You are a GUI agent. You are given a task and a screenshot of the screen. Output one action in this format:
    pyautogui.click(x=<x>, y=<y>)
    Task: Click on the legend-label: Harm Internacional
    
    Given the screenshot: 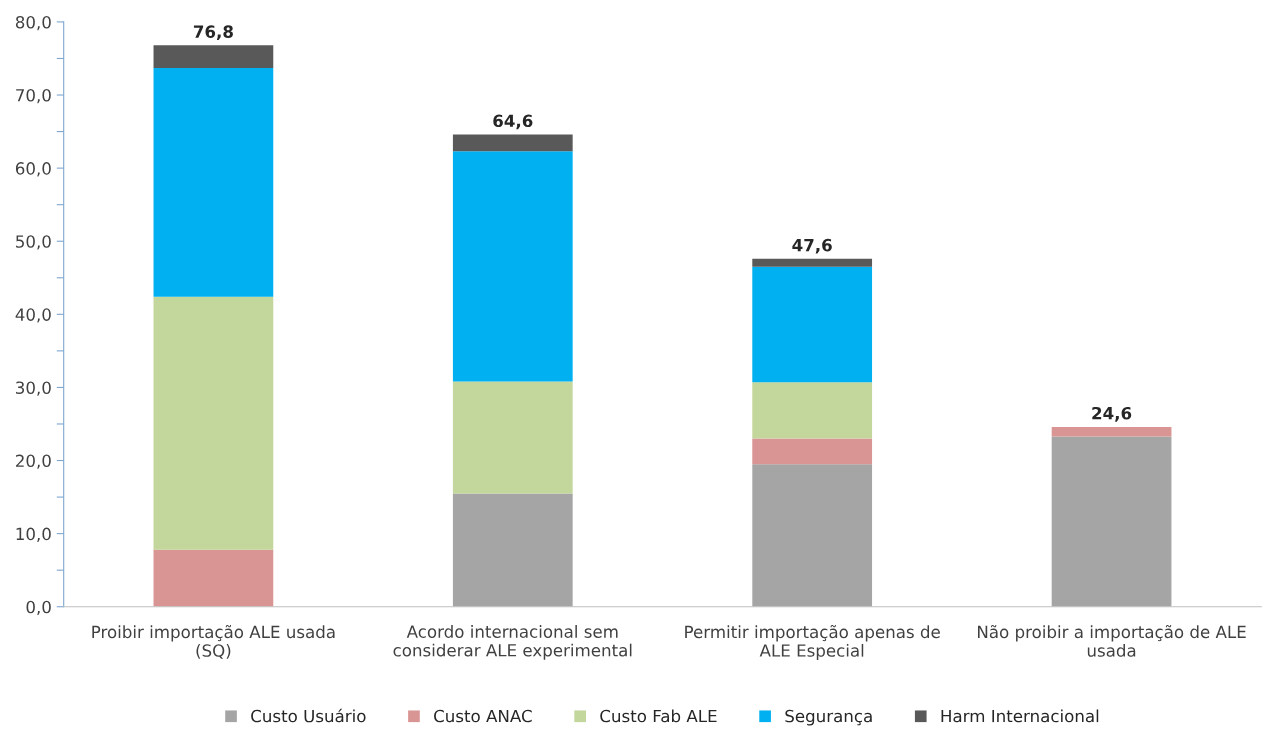 What is the action you would take?
    pyautogui.click(x=1020, y=716)
    